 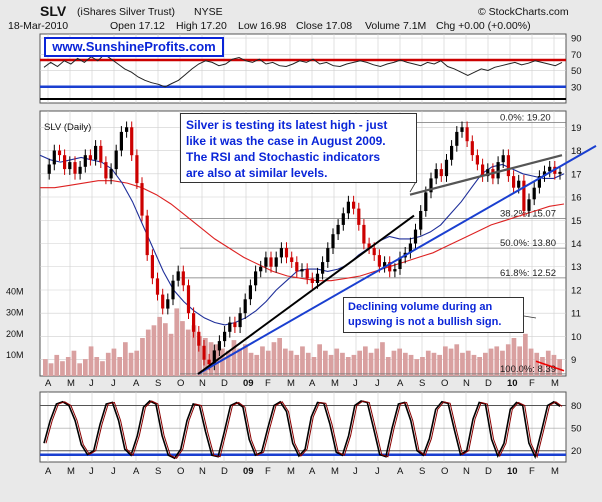 I want to click on x-tick-label: F, so click(x=532, y=383).